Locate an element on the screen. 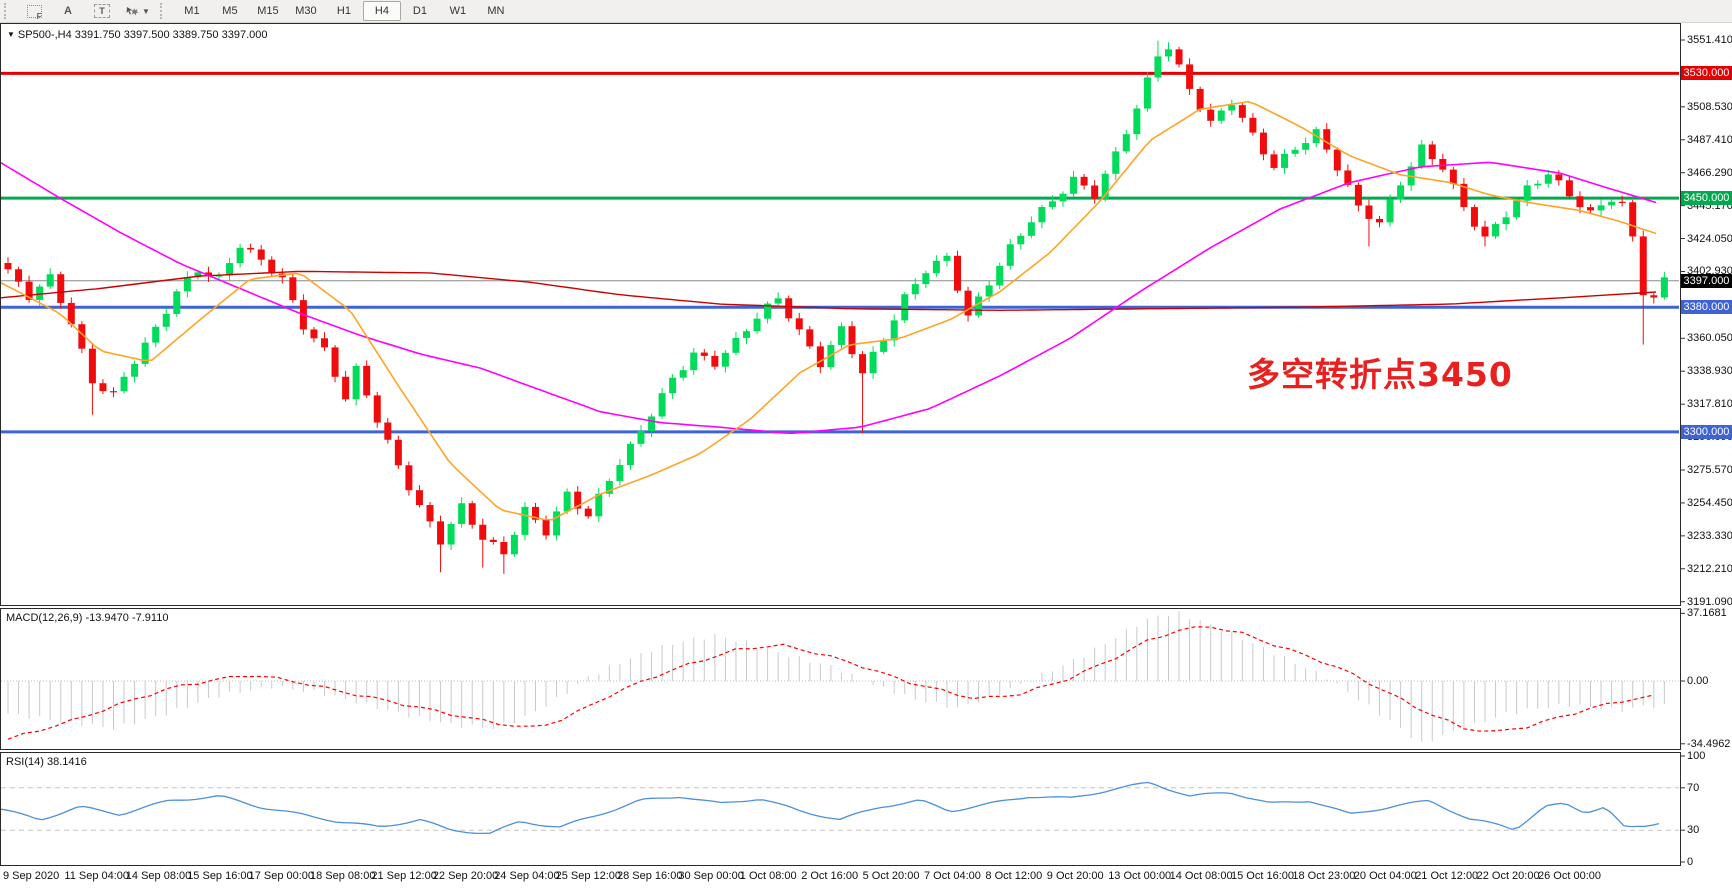 This screenshot has height=891, width=1732. date-label: 17 Sep 00:00 is located at coordinates (281, 876).